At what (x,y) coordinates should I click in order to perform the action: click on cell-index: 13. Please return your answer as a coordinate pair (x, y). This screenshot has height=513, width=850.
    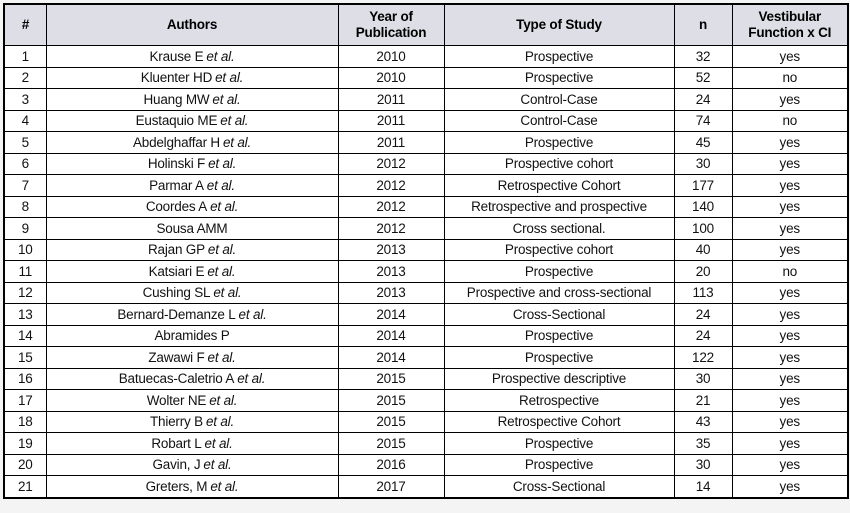
    Looking at the image, I should click on (25, 314).